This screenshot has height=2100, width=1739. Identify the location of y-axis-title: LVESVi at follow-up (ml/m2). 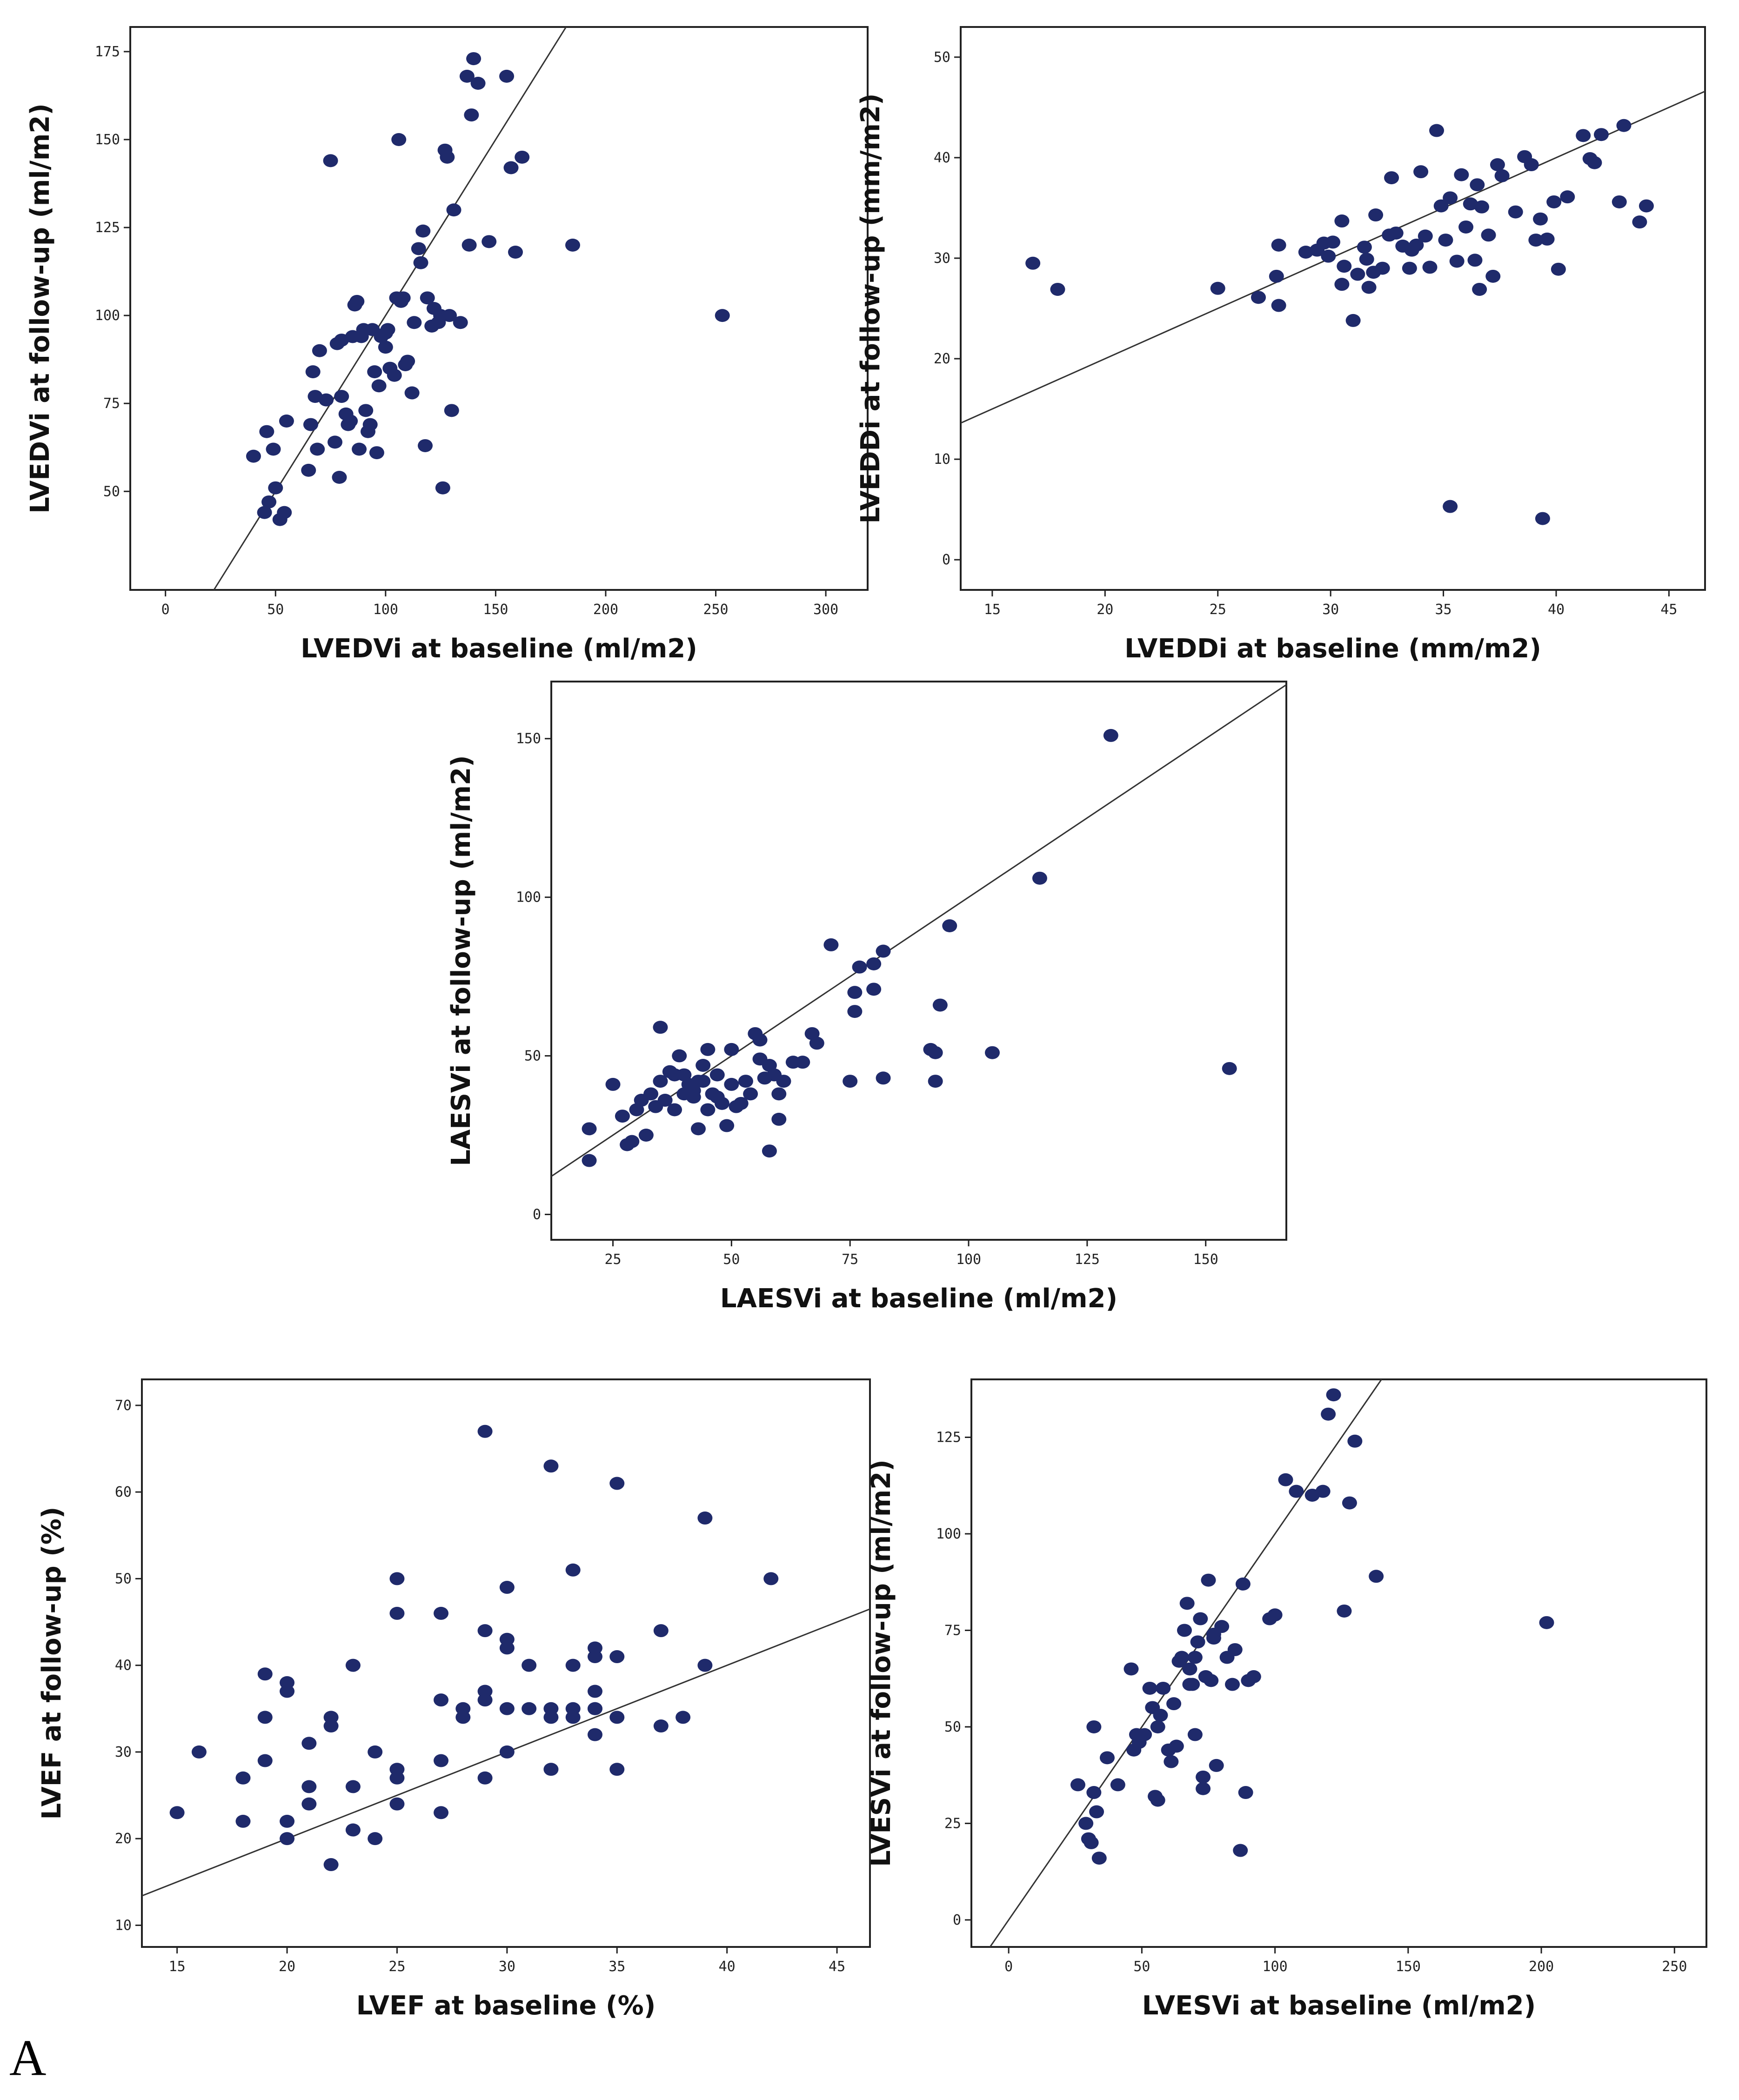
(881, 1663).